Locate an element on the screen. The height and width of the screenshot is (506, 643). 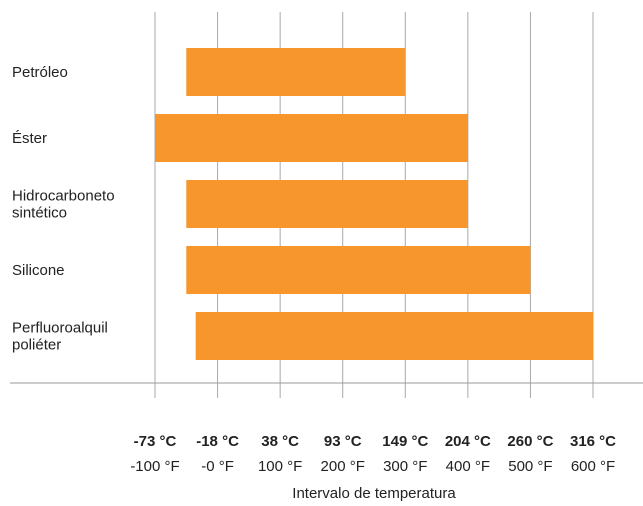
category-label-1-line-0: Éster is located at coordinates (29, 138).